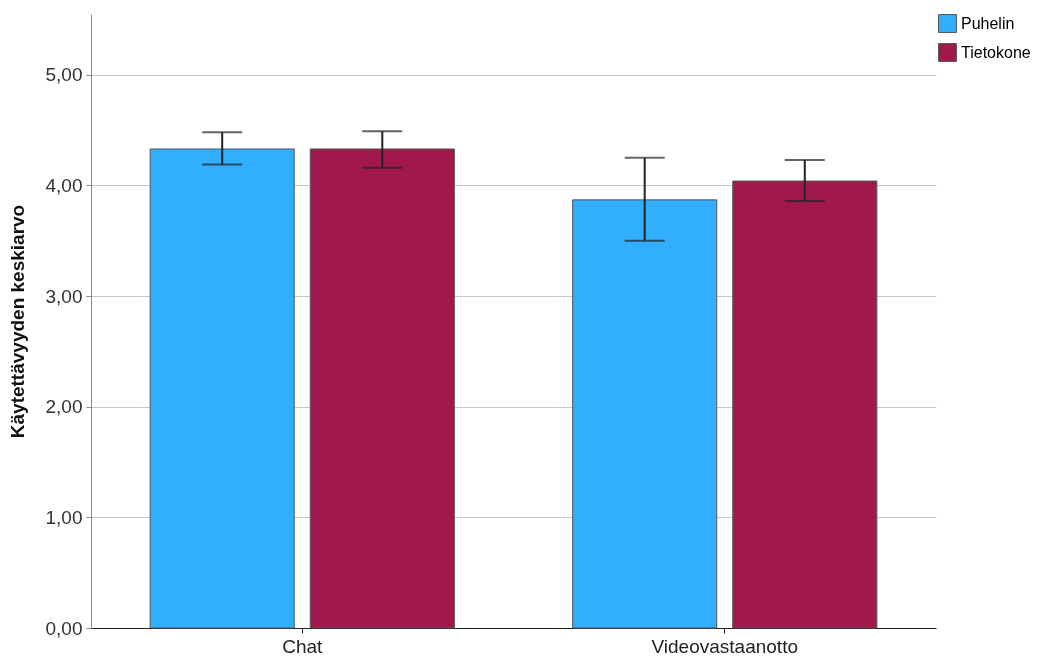 The image size is (1062, 664). What do you see at coordinates (303, 646) in the screenshot?
I see `x-tick-label: Chat` at bounding box center [303, 646].